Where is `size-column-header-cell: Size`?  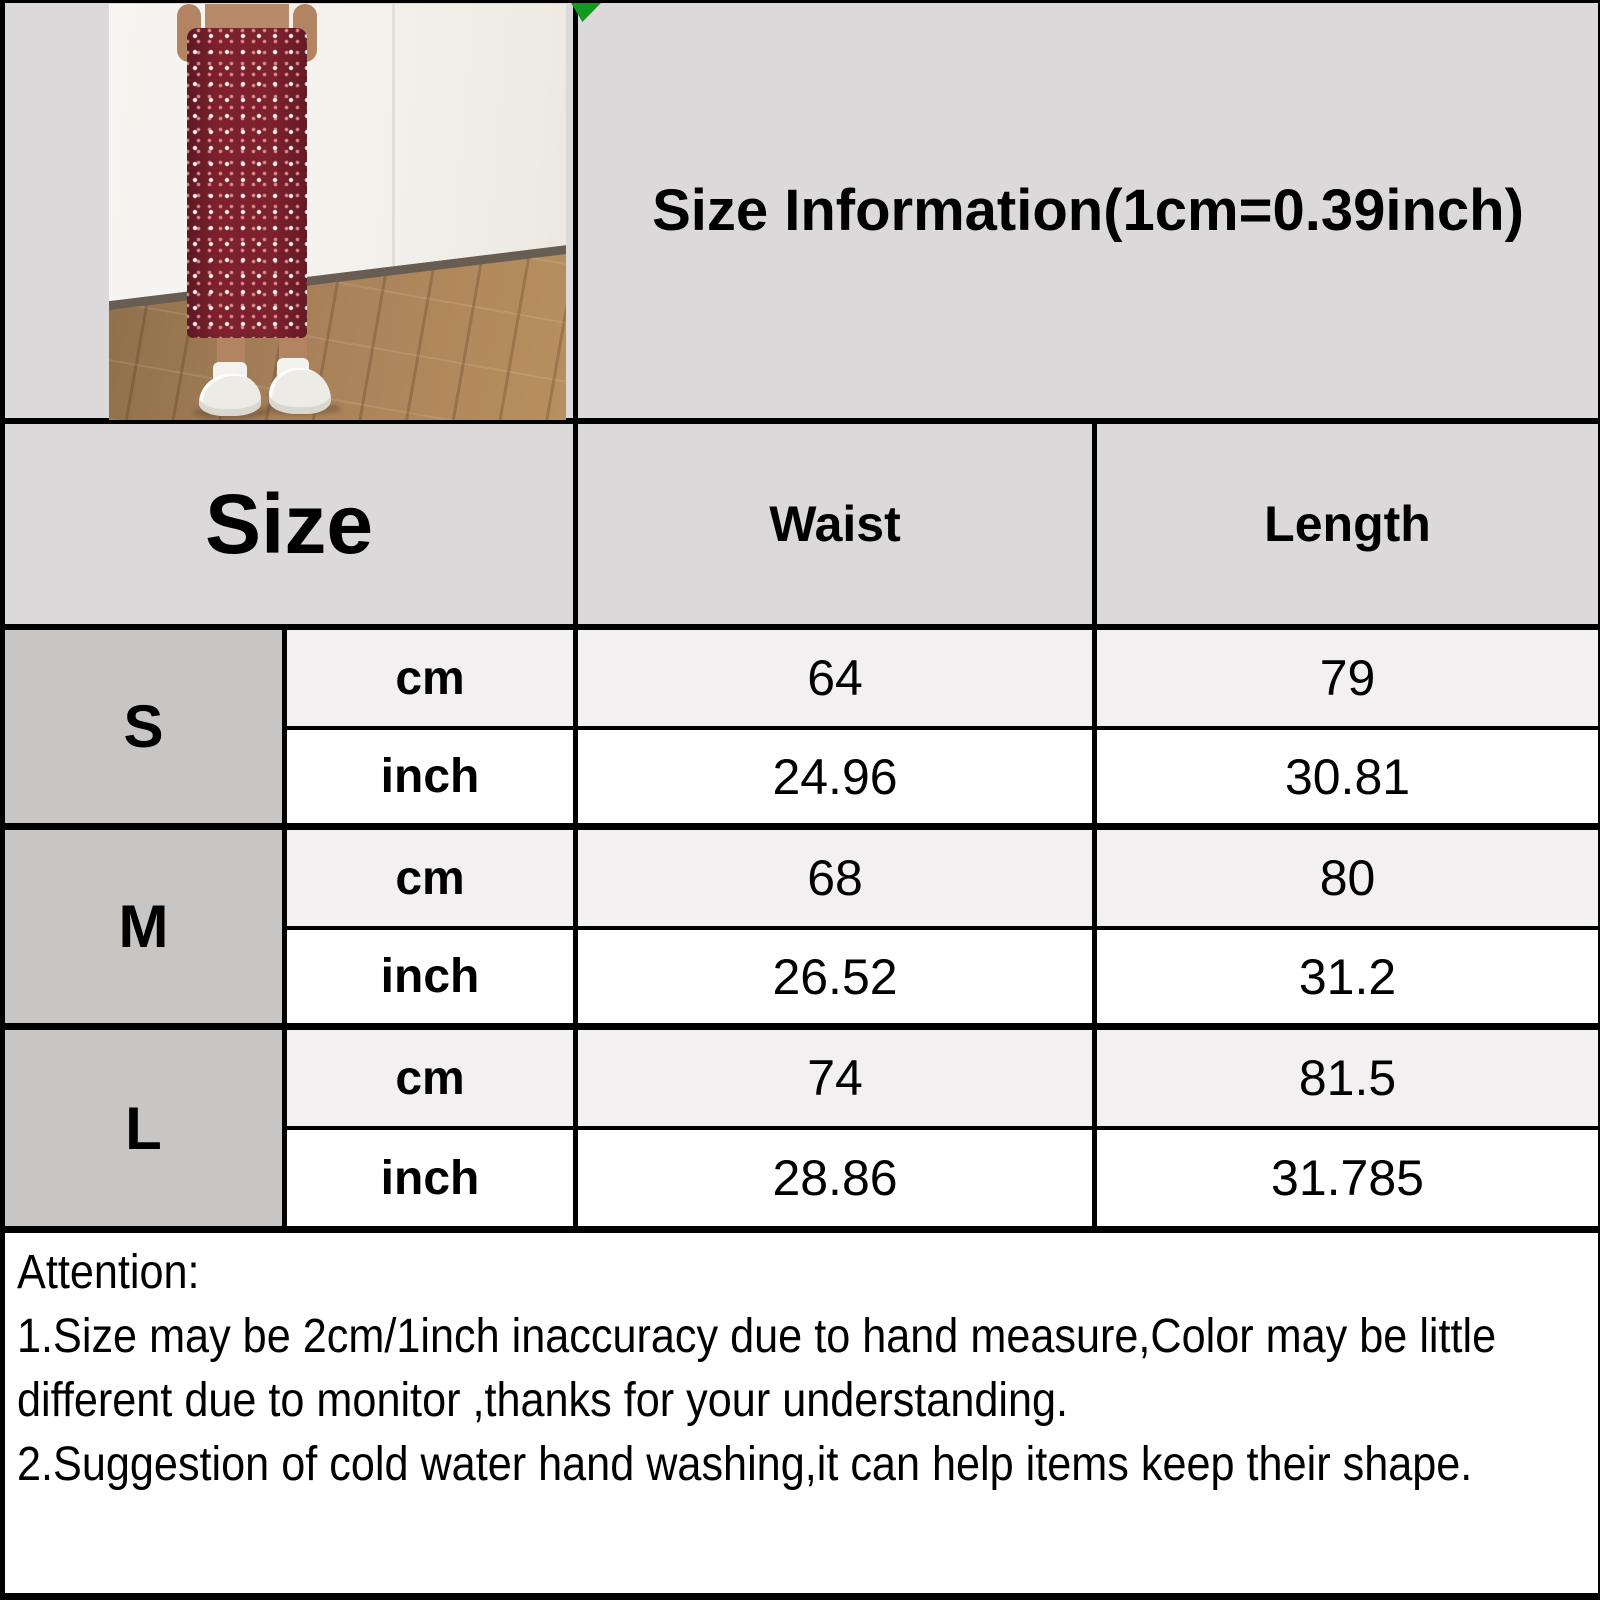 size-column-header-cell: Size is located at coordinates (291, 527).